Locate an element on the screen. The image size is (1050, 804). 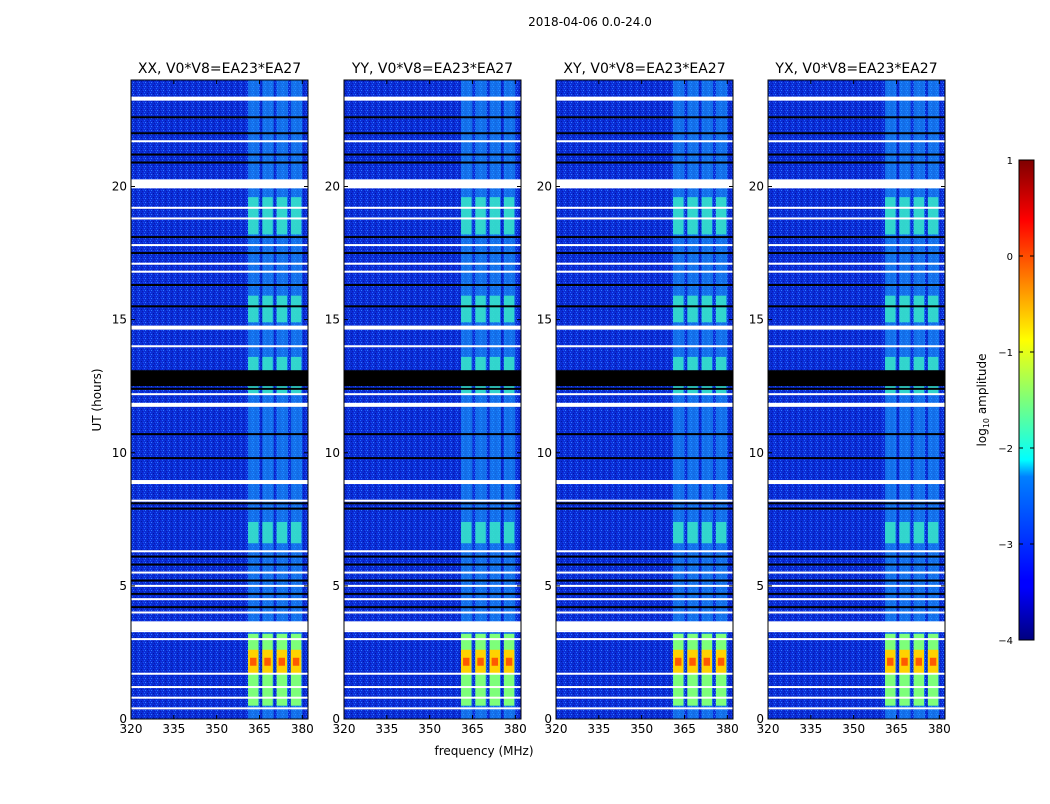
x-tick-label: 350 is located at coordinates (429, 729).